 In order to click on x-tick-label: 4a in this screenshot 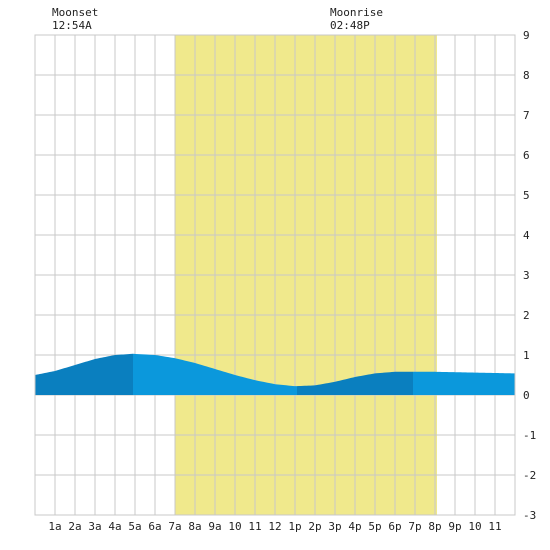, I will do `click(114, 526)`.